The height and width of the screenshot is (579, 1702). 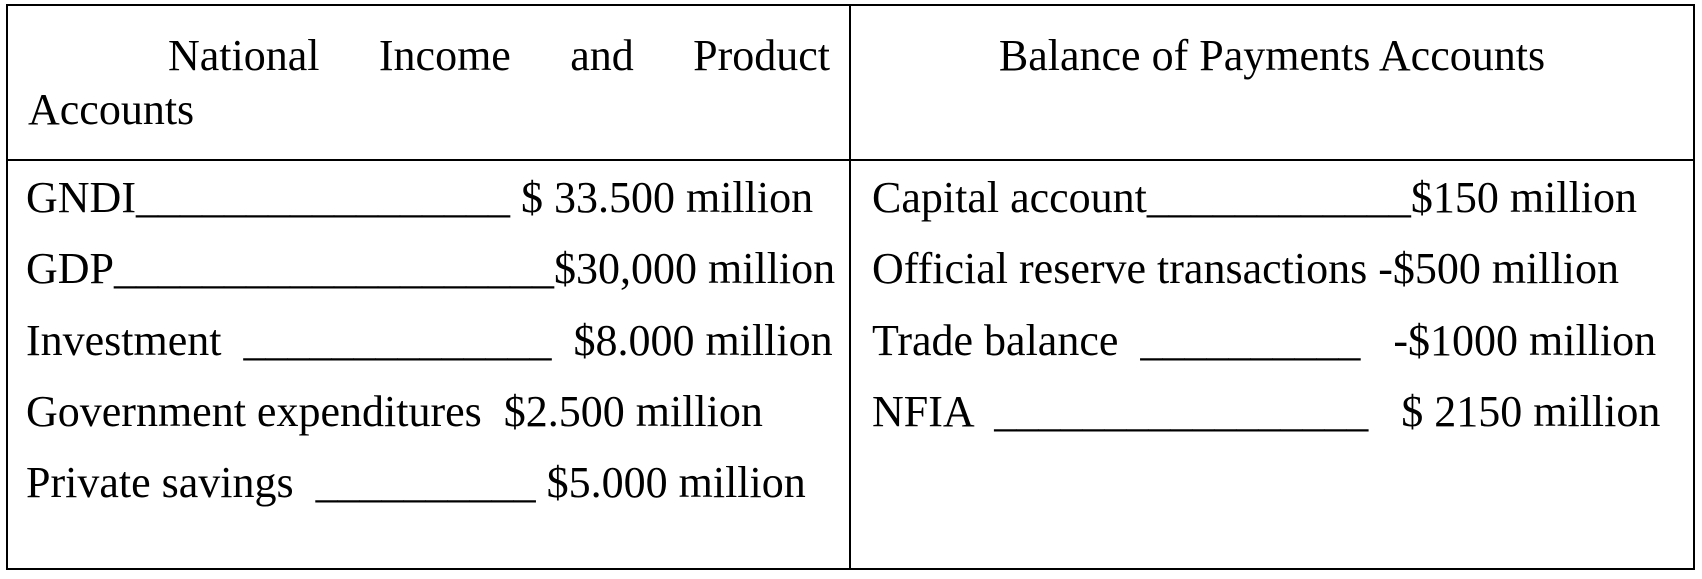 I want to click on government-expenditures-row: Government expenditures $2.500 million, so click(x=394, y=411).